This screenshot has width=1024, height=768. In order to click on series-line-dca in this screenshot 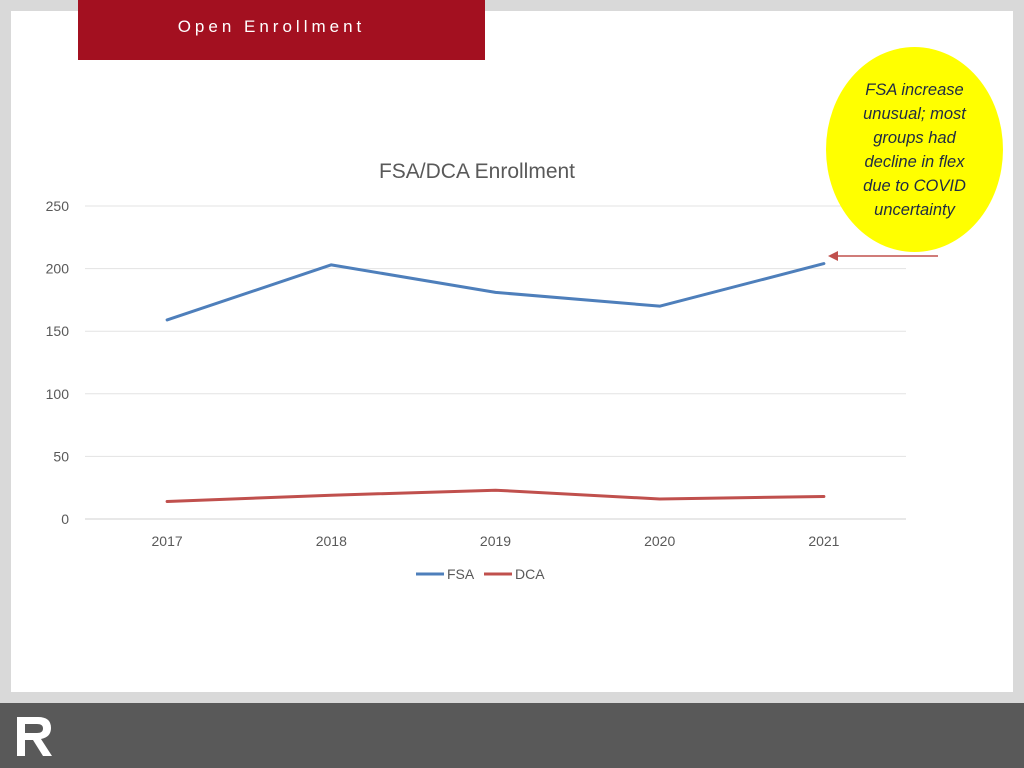, I will do `click(495, 495)`.